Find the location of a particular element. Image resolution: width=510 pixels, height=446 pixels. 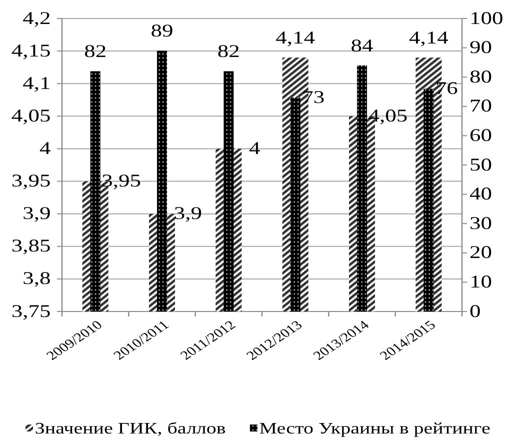

legend-label: Место Украины в рейтинге is located at coordinates (374, 428).